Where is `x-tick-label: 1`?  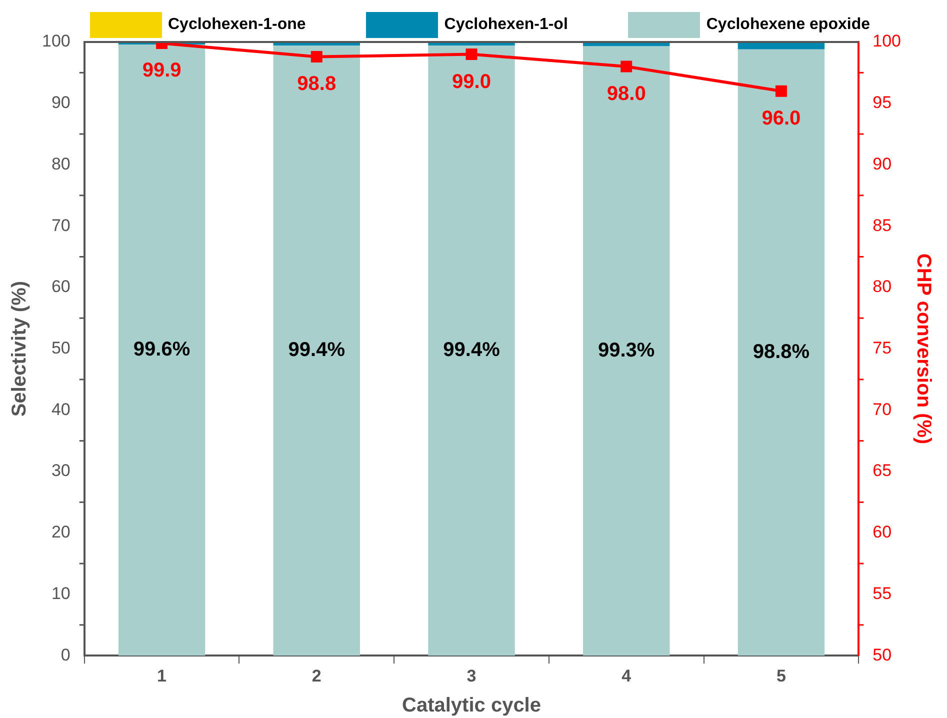
x-tick-label: 1 is located at coordinates (162, 676).